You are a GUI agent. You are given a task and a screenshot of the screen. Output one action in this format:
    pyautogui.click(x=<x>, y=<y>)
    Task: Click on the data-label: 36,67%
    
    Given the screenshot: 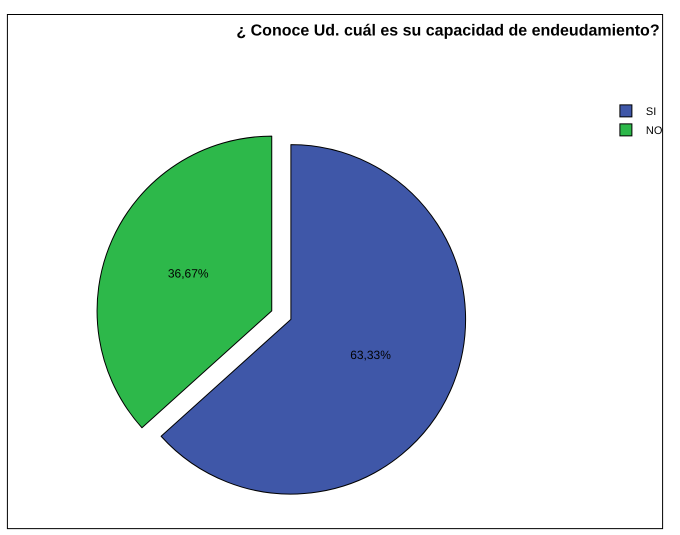 What is the action you would take?
    pyautogui.click(x=188, y=273)
    